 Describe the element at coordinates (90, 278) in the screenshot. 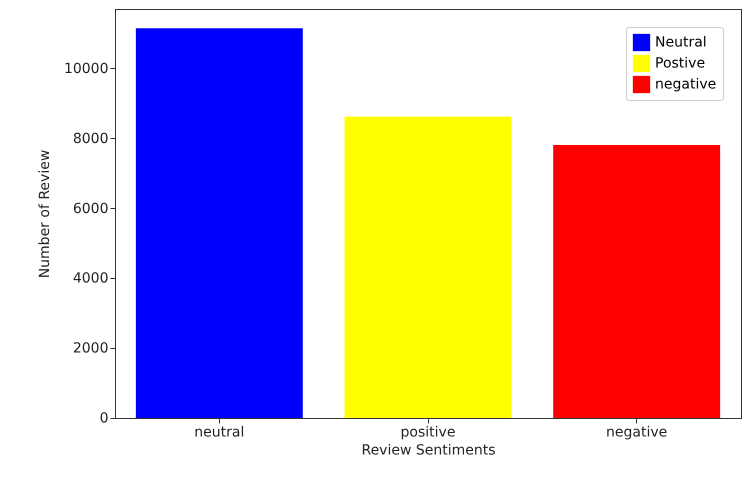

I see `y-tick-label: 4000` at that location.